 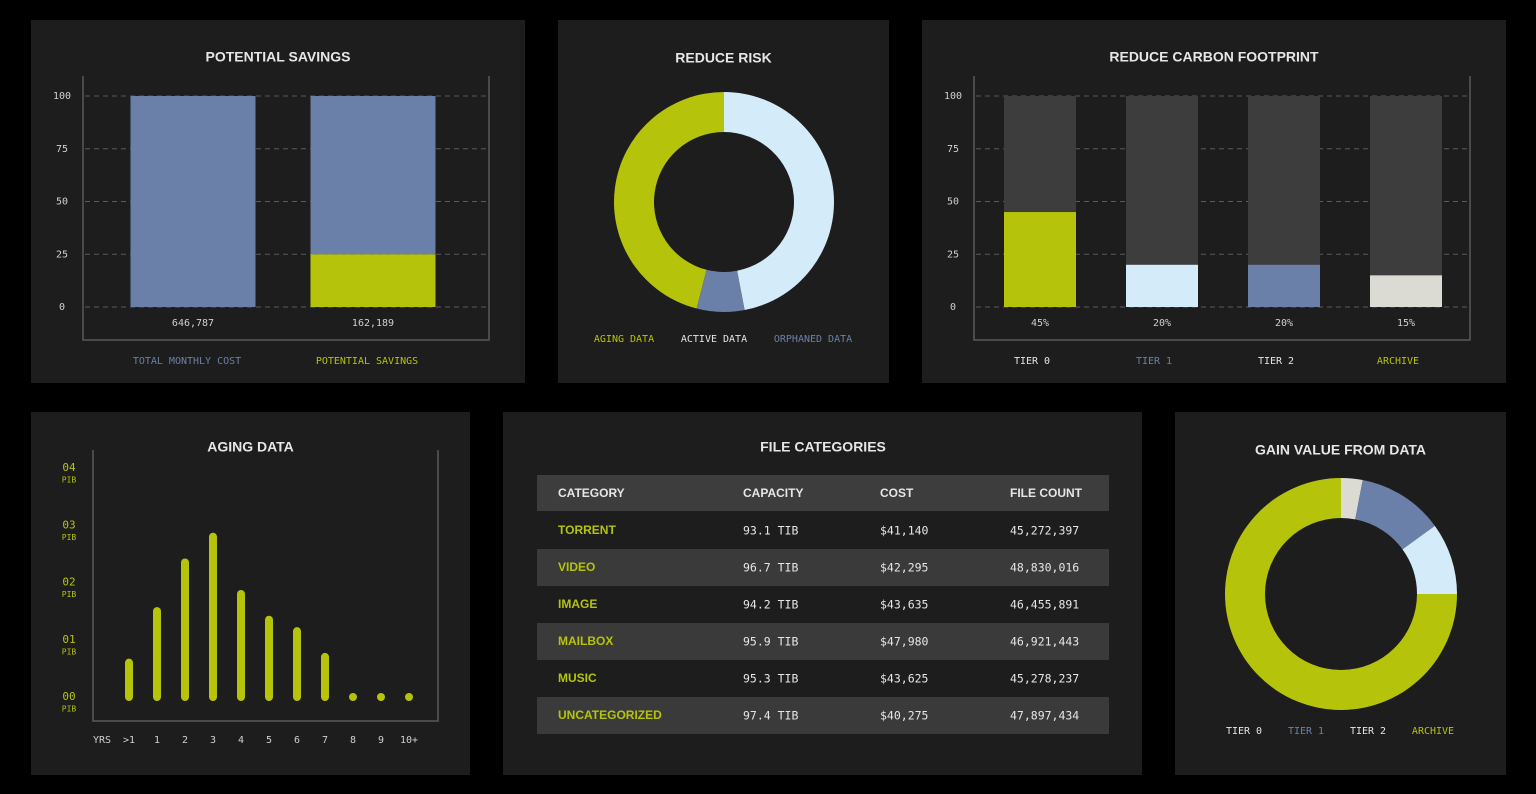 What do you see at coordinates (325, 740) in the screenshot?
I see `x-tick-label: 7` at bounding box center [325, 740].